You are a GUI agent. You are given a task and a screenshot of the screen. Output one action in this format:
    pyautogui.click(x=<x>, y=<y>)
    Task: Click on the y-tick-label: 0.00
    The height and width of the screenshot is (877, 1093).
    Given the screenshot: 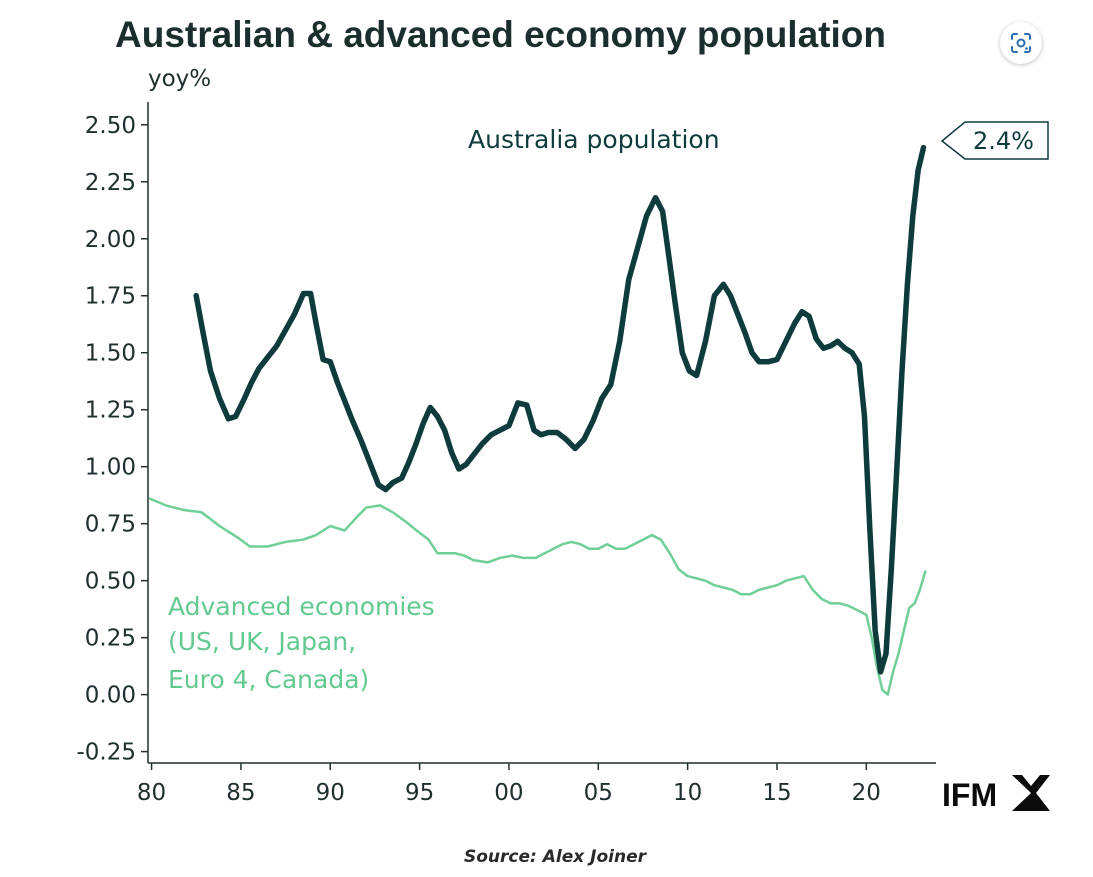 What is the action you would take?
    pyautogui.click(x=110, y=696)
    